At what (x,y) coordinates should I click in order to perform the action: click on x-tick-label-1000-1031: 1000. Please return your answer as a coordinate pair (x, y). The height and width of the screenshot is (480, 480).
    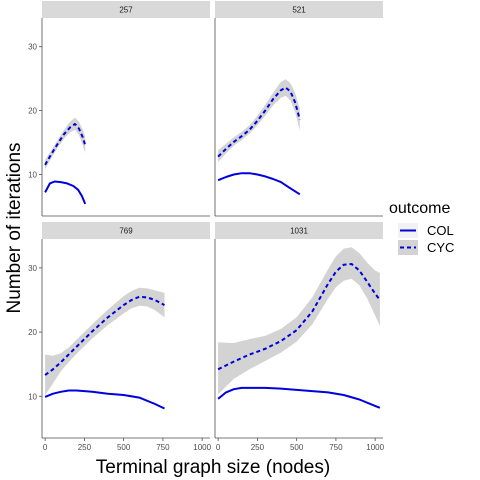
    Looking at the image, I should click on (375, 447).